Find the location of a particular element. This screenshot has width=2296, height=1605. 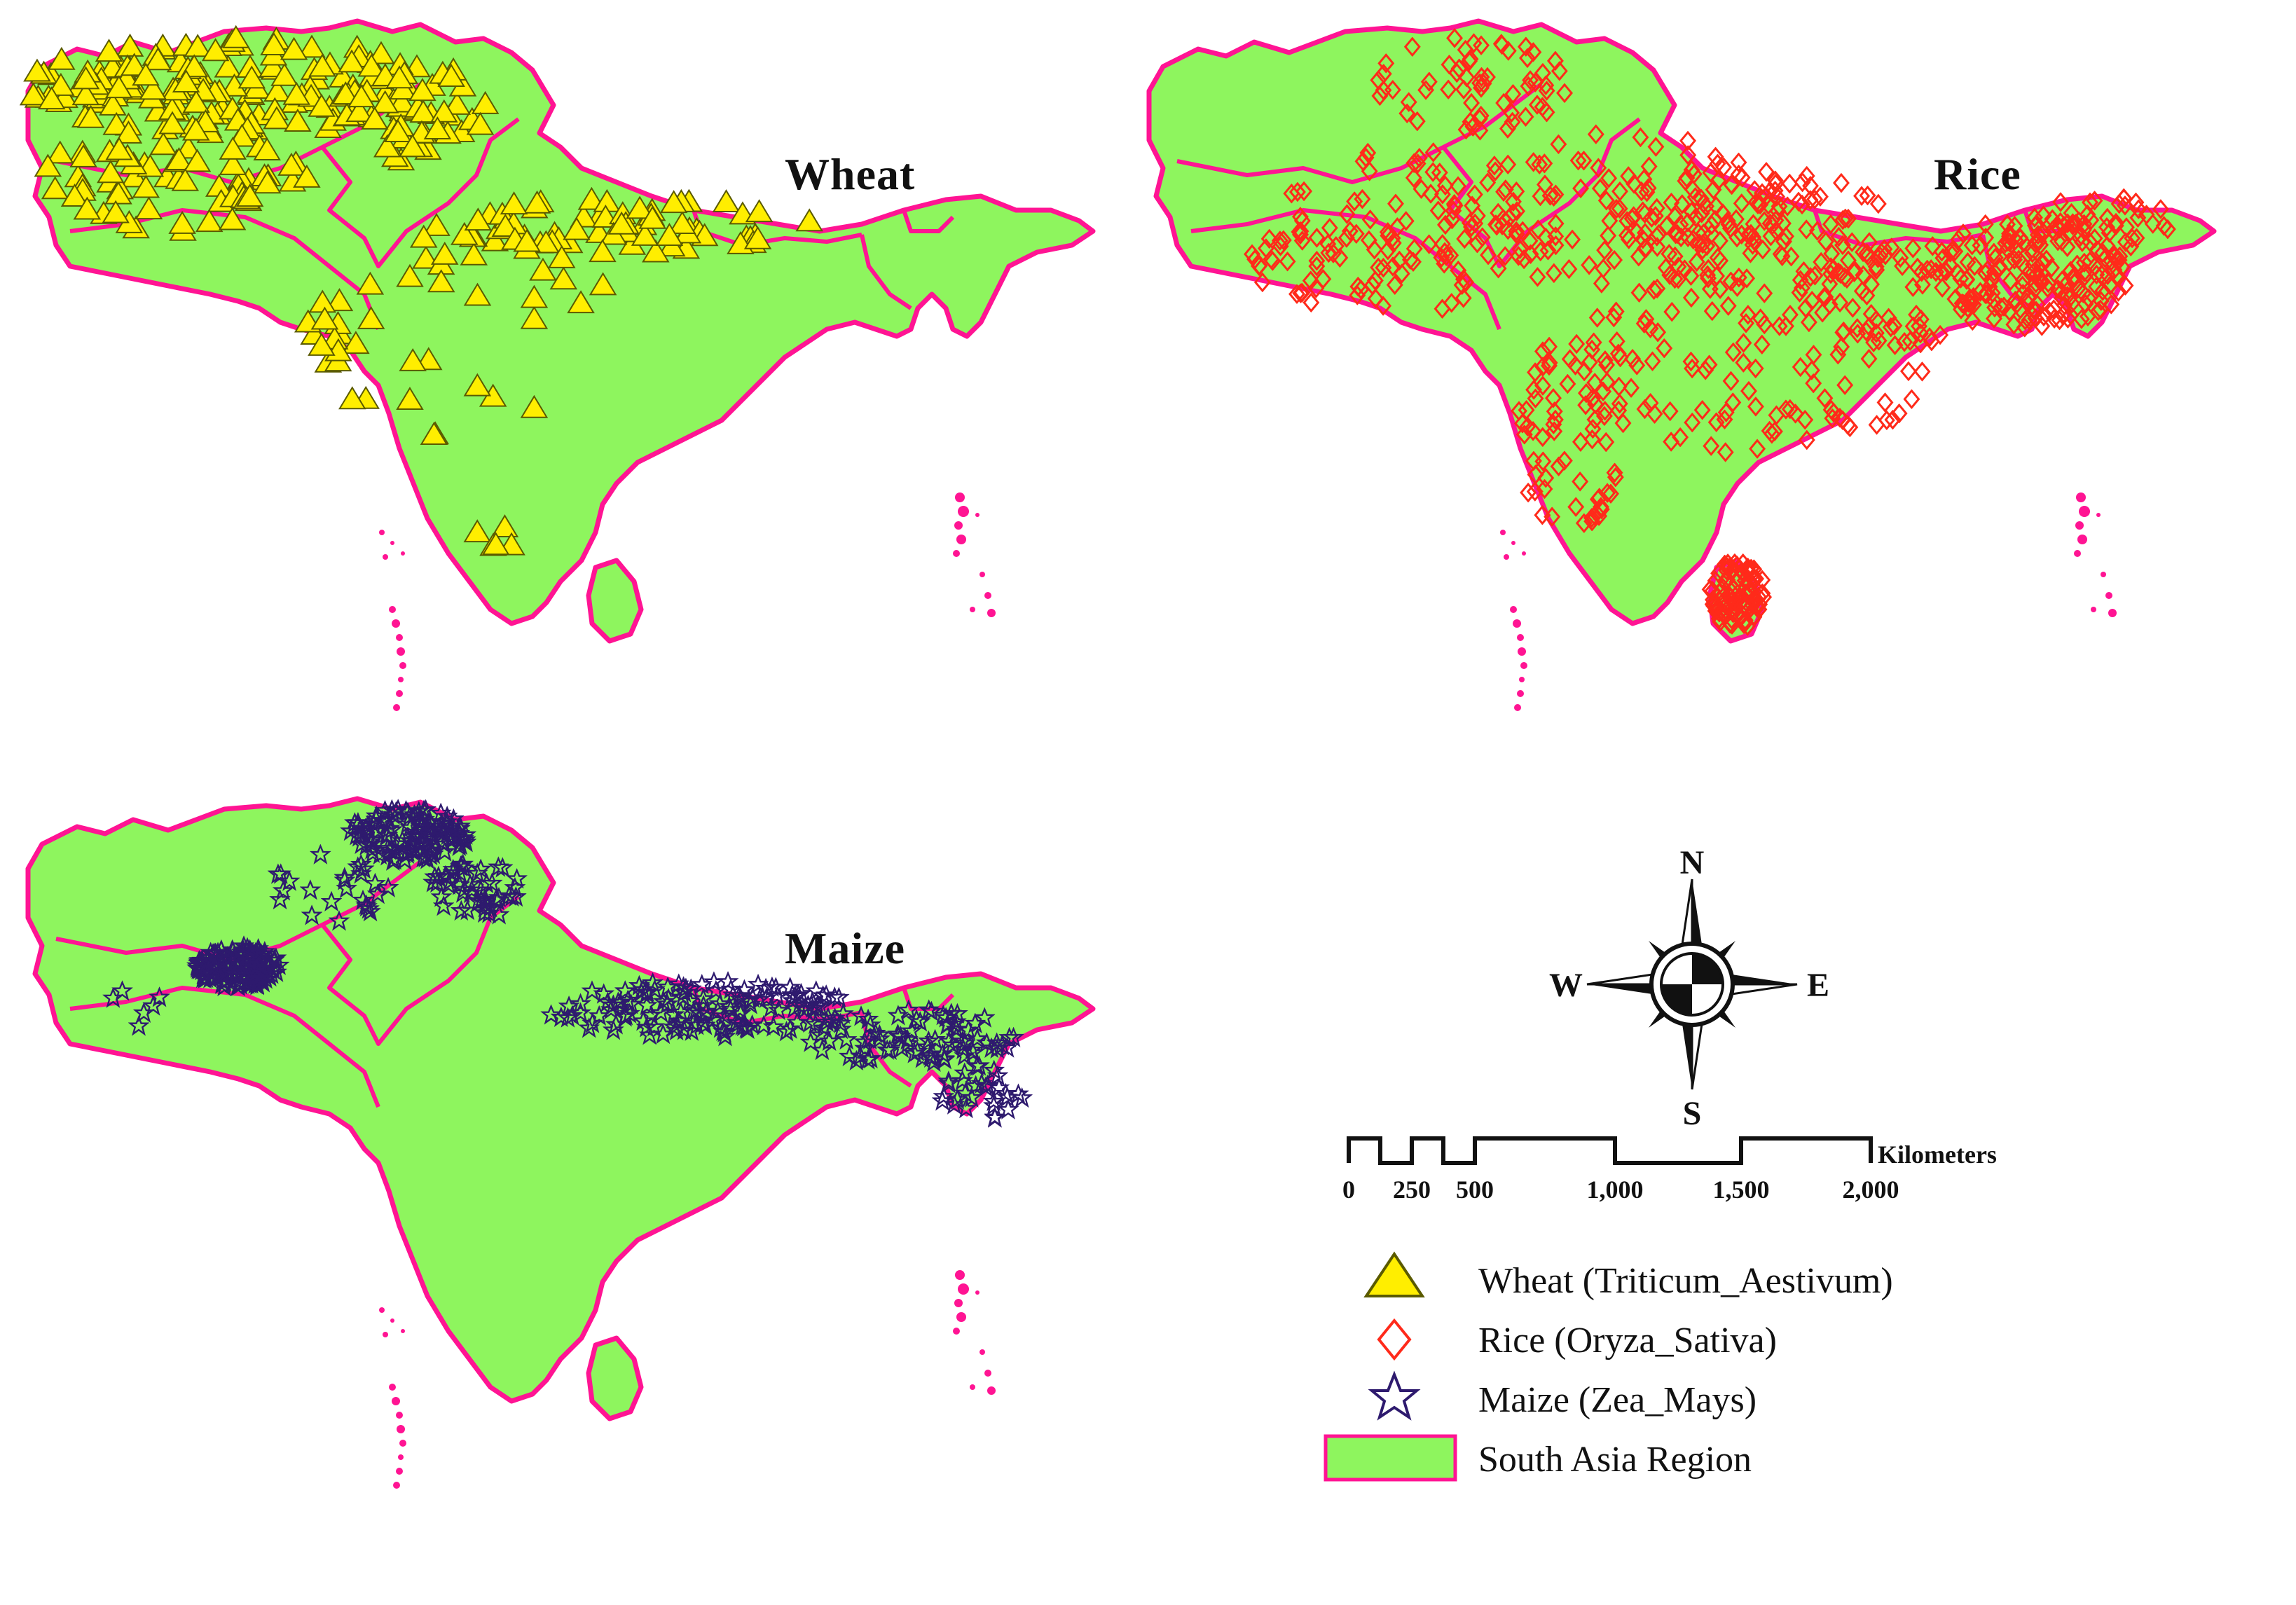

scale-bar: Kilometers 0 250 500 1,000 1,500 2,000 is located at coordinates (1670, 1170).